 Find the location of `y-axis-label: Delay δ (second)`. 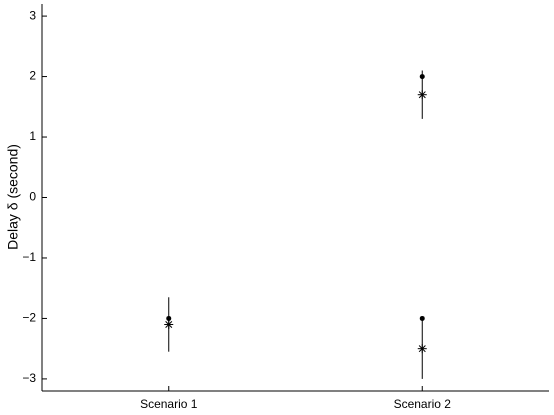

y-axis-label: Delay δ (second) is located at coordinates (13, 197).